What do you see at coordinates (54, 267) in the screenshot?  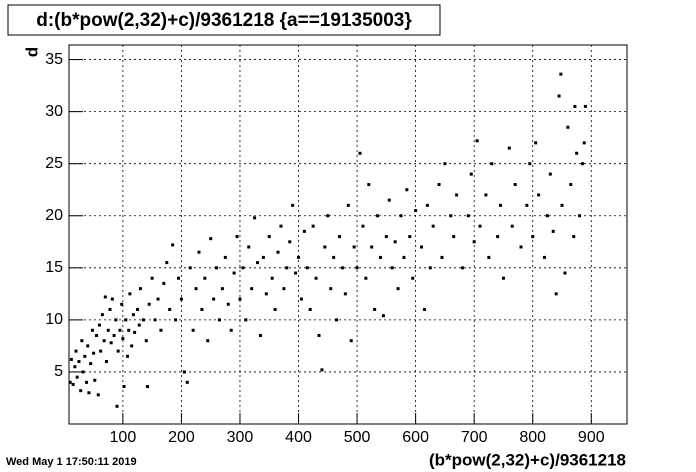 I see `y-tick-label: 15` at bounding box center [54, 267].